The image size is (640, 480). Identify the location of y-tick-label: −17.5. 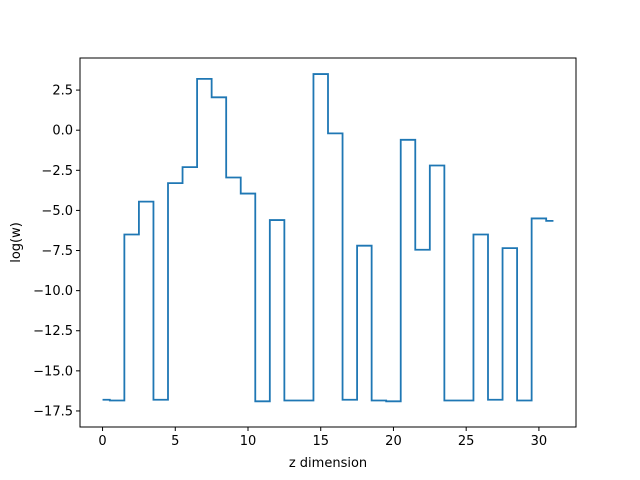
(53, 411).